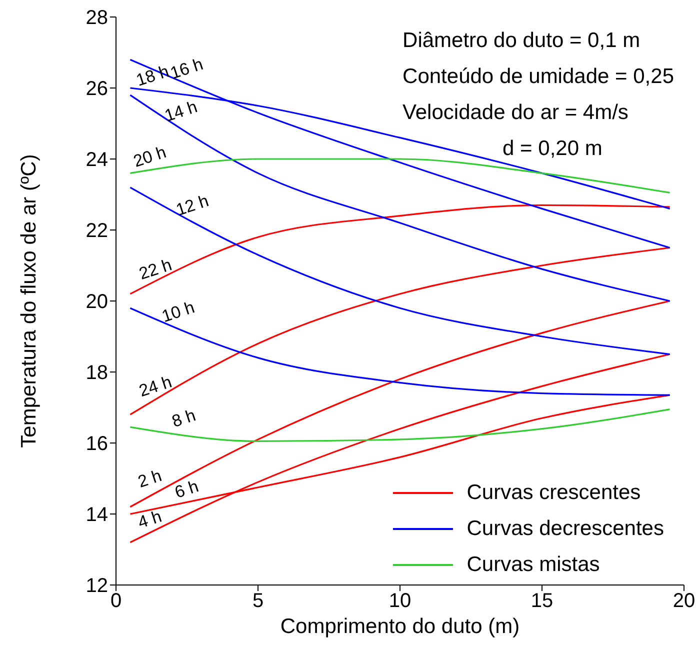 The height and width of the screenshot is (667, 696). Describe the element at coordinates (155, 386) in the screenshot. I see `annotation: 24 h` at that location.